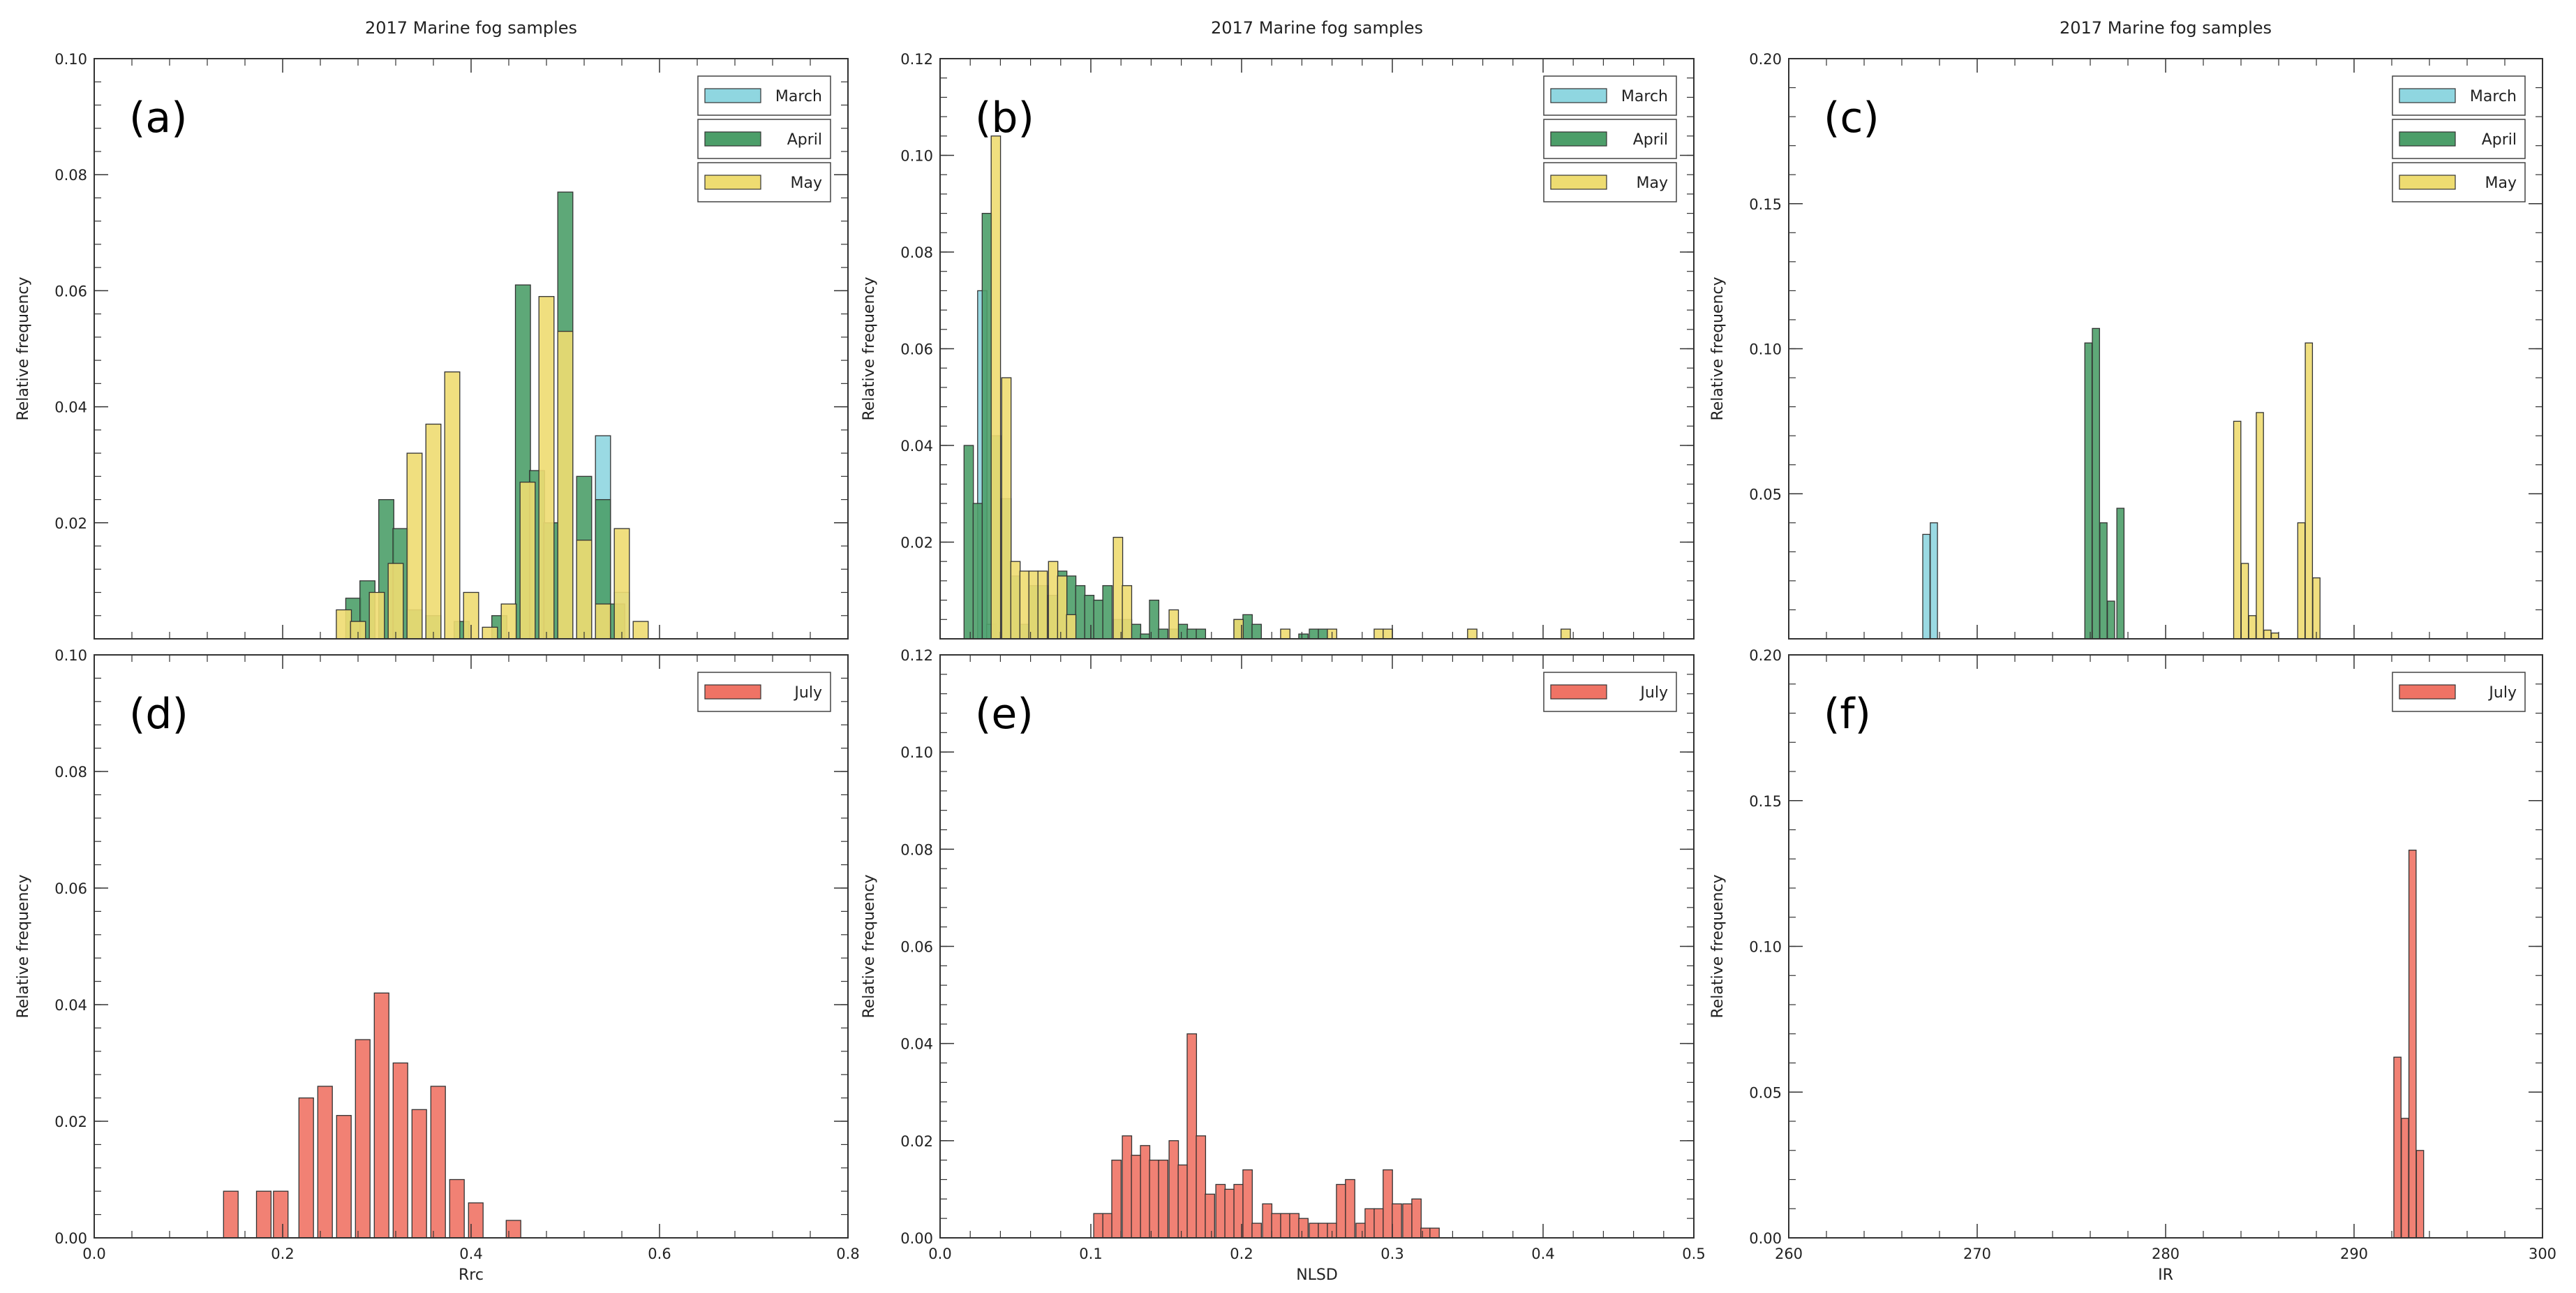  What do you see at coordinates (282, 1254) in the screenshot?
I see `x-tick-label: 0.2` at bounding box center [282, 1254].